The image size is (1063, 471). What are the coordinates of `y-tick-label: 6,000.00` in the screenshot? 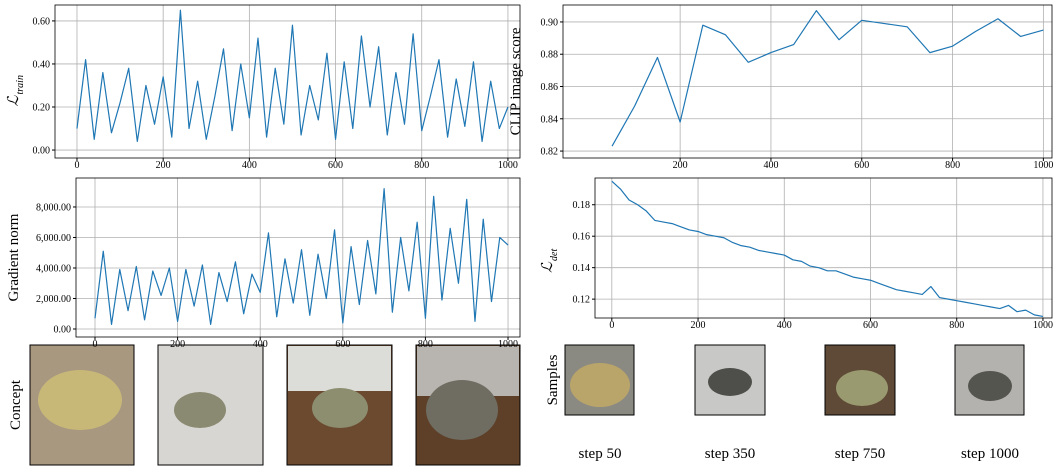 It's located at (53, 238).